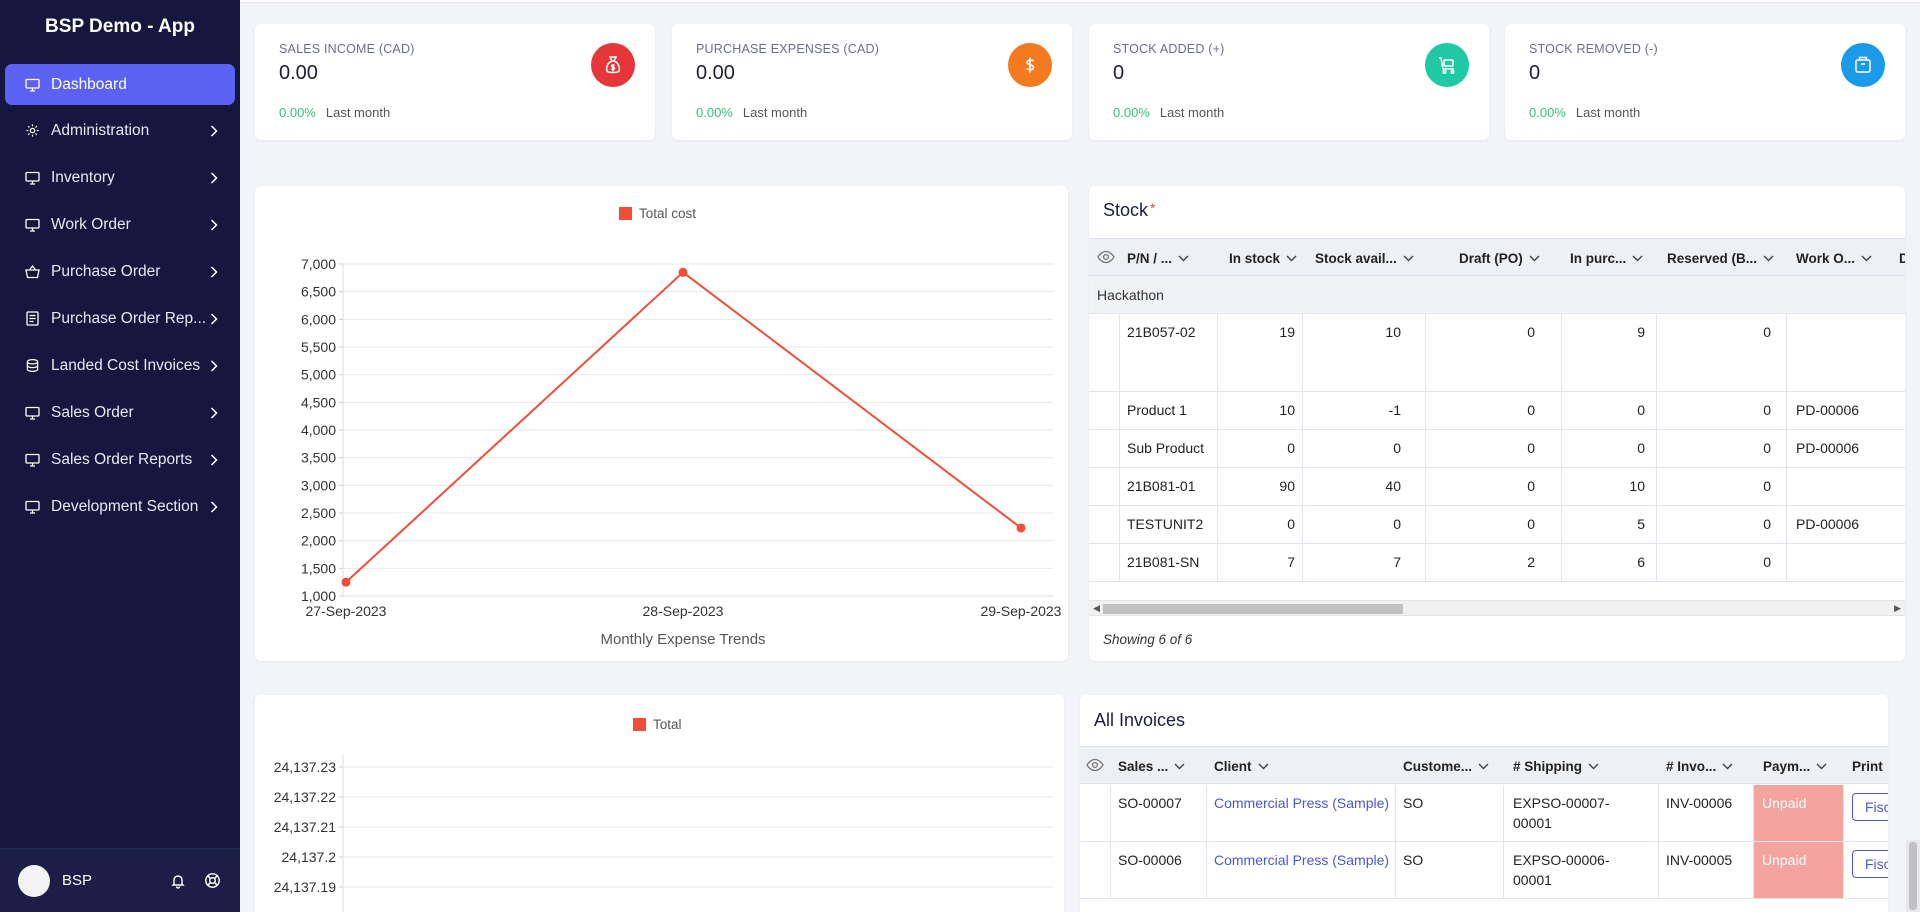  Describe the element at coordinates (1096, 608) in the screenshot. I see `scroll-left-icon: ◀` at that location.